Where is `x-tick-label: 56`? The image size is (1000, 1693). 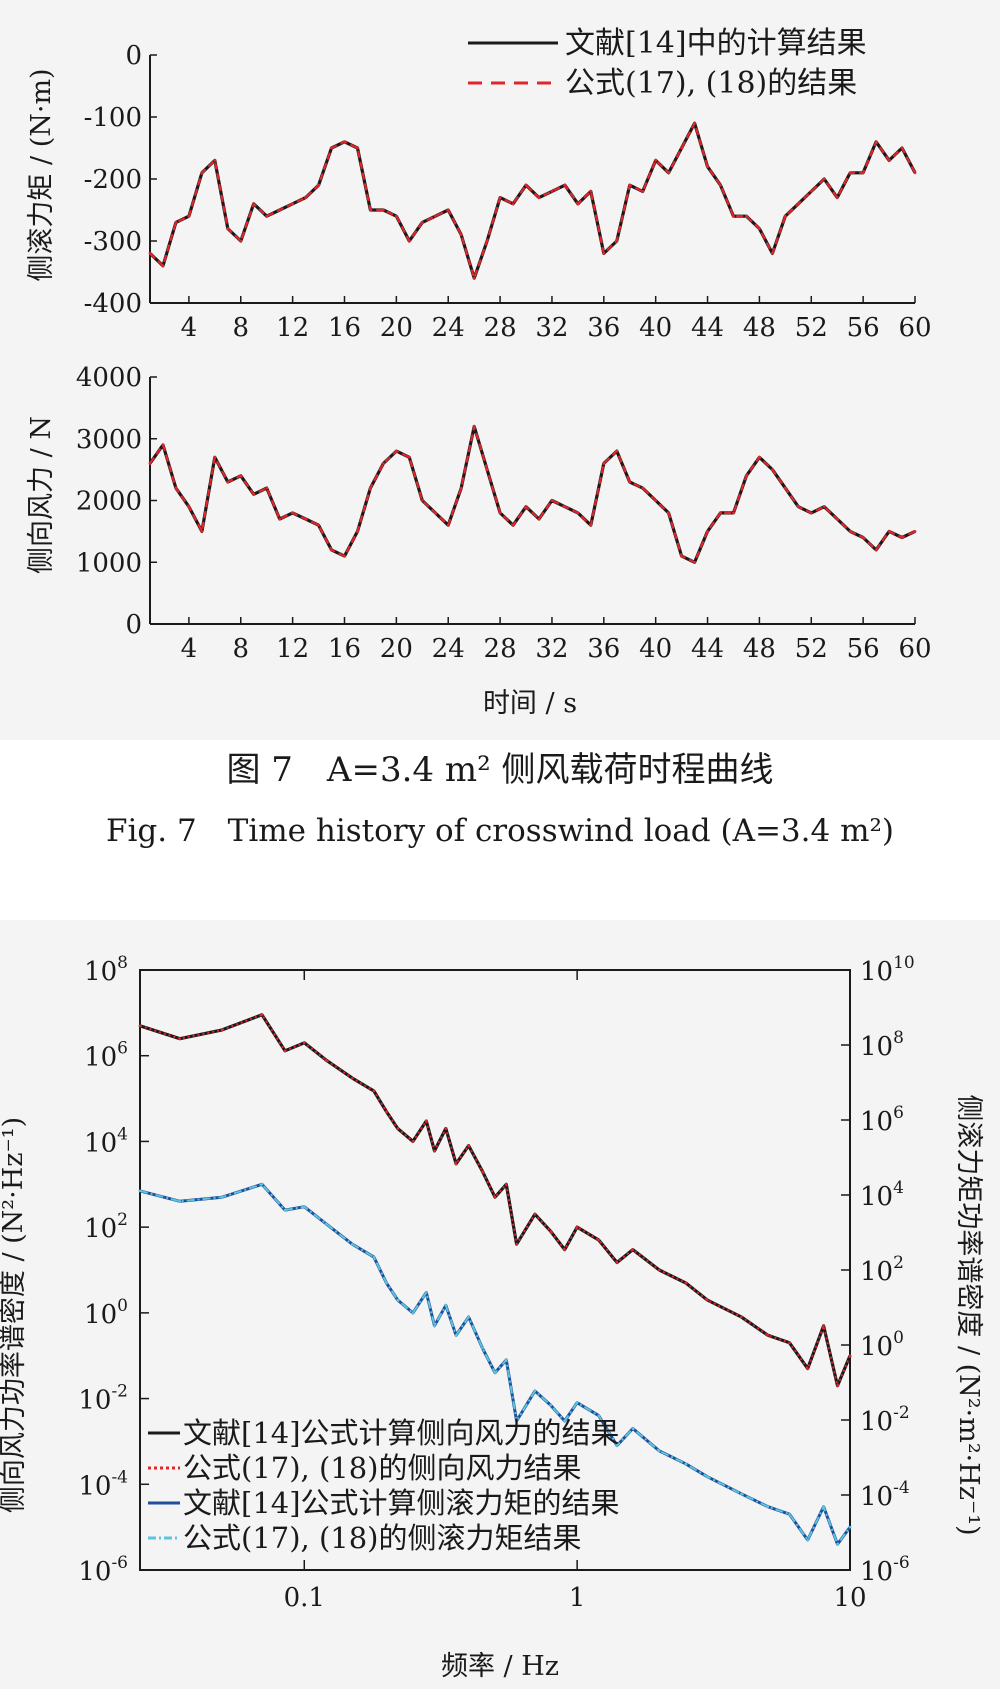
x-tick-label: 56 is located at coordinates (863, 328).